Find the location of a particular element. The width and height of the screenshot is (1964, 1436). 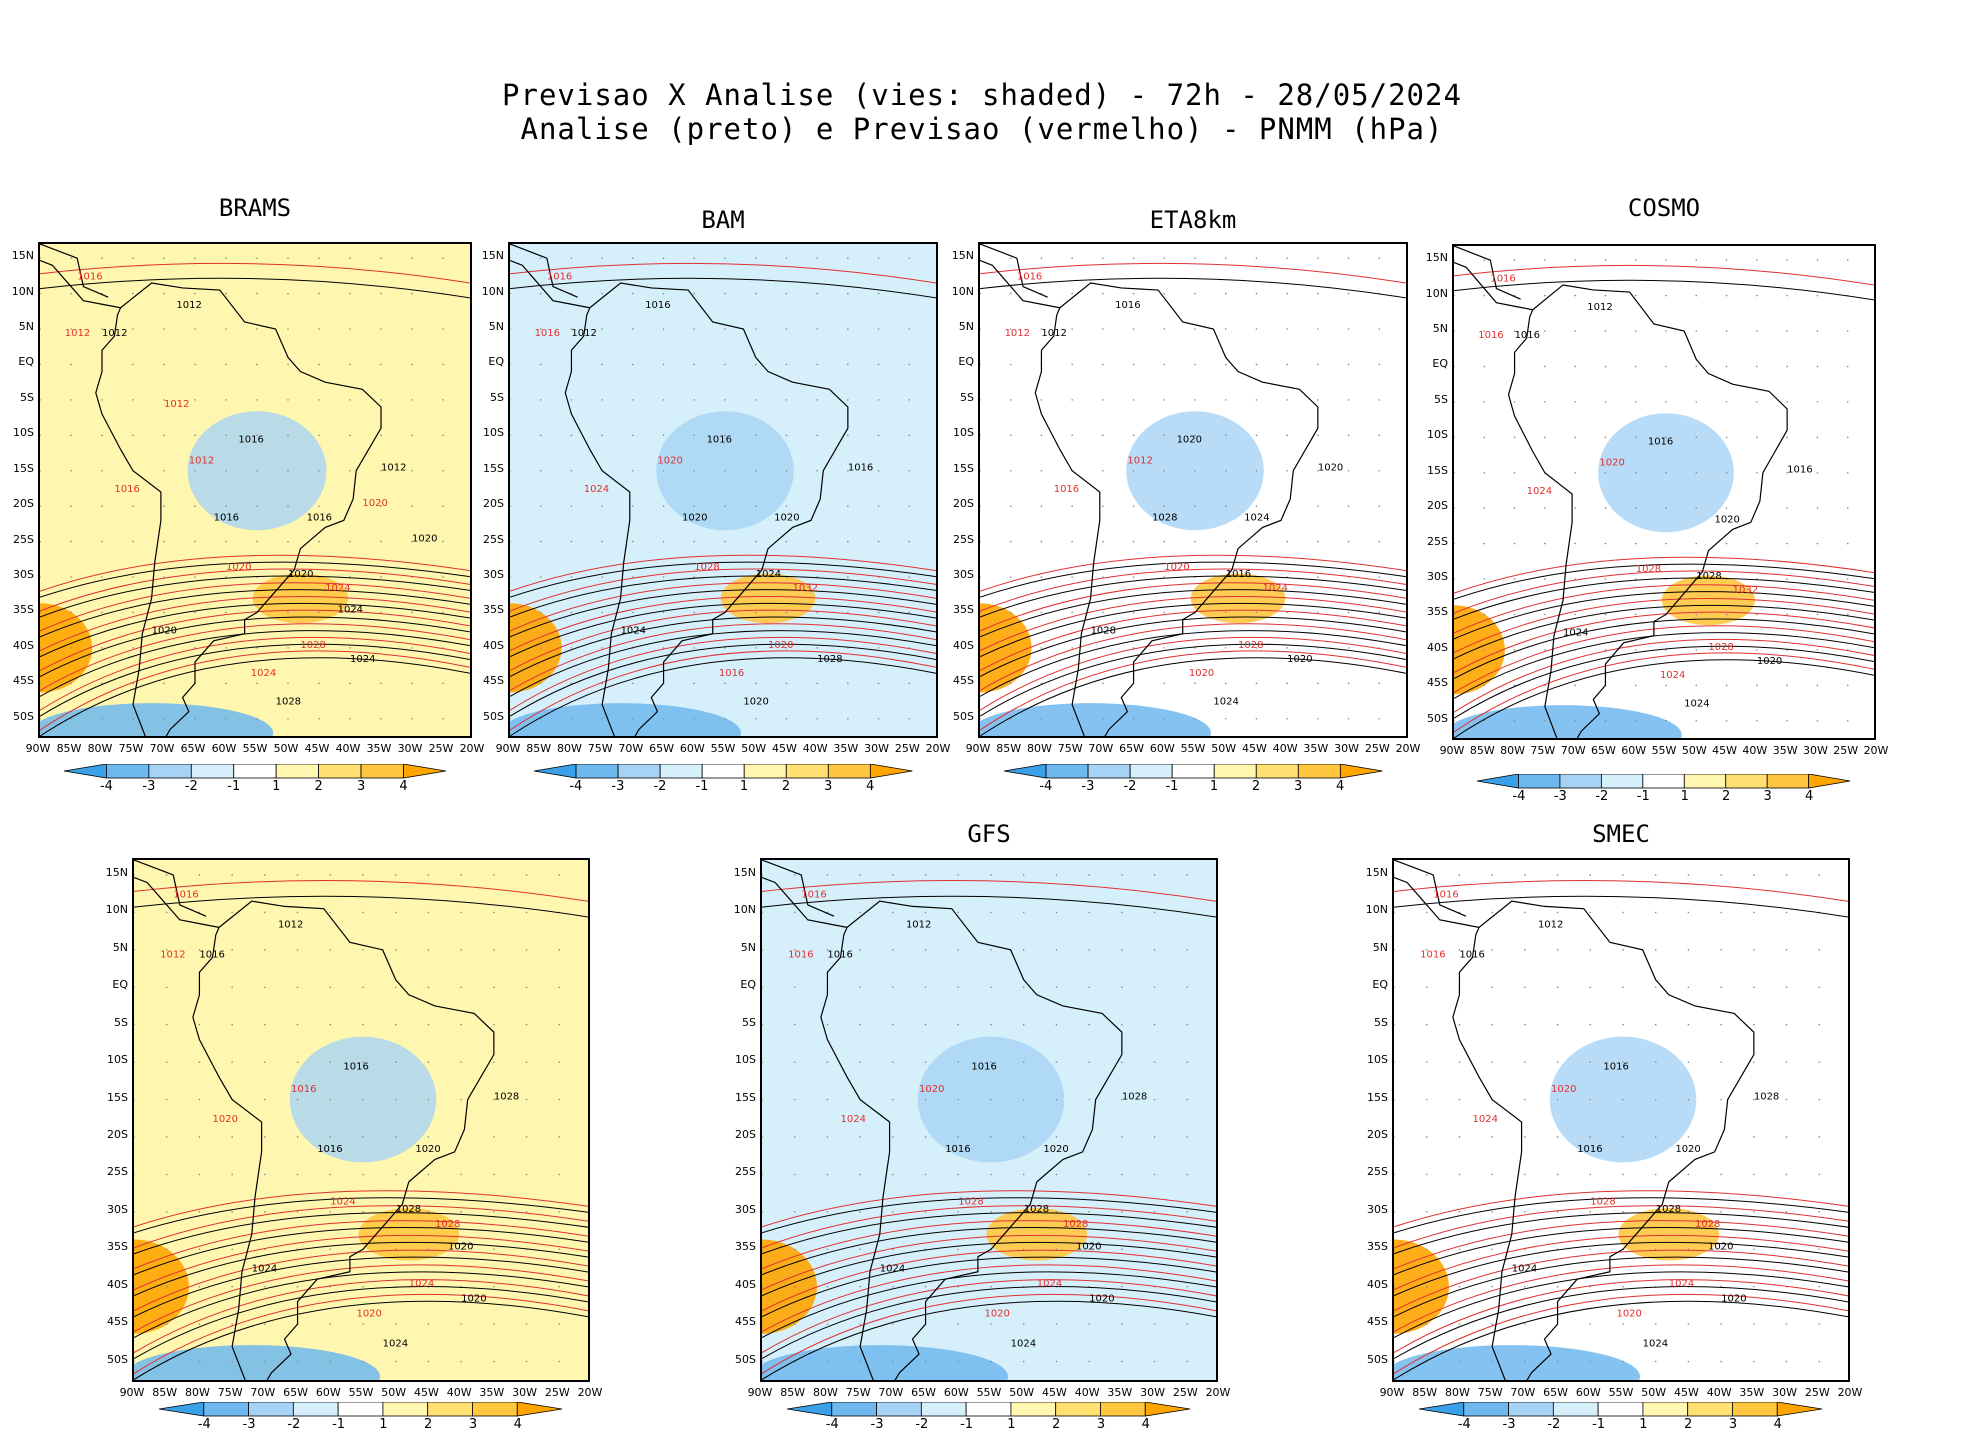

lat-tick-label: 10N is located at coordinates (1436, 293).